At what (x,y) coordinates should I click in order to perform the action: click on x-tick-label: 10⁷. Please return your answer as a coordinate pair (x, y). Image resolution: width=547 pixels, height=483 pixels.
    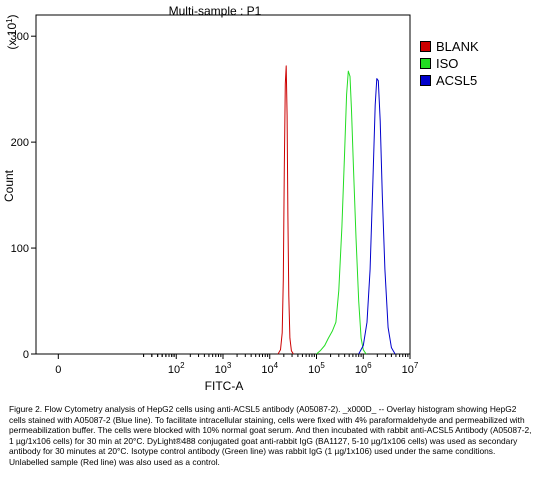
    Looking at the image, I should click on (410, 368).